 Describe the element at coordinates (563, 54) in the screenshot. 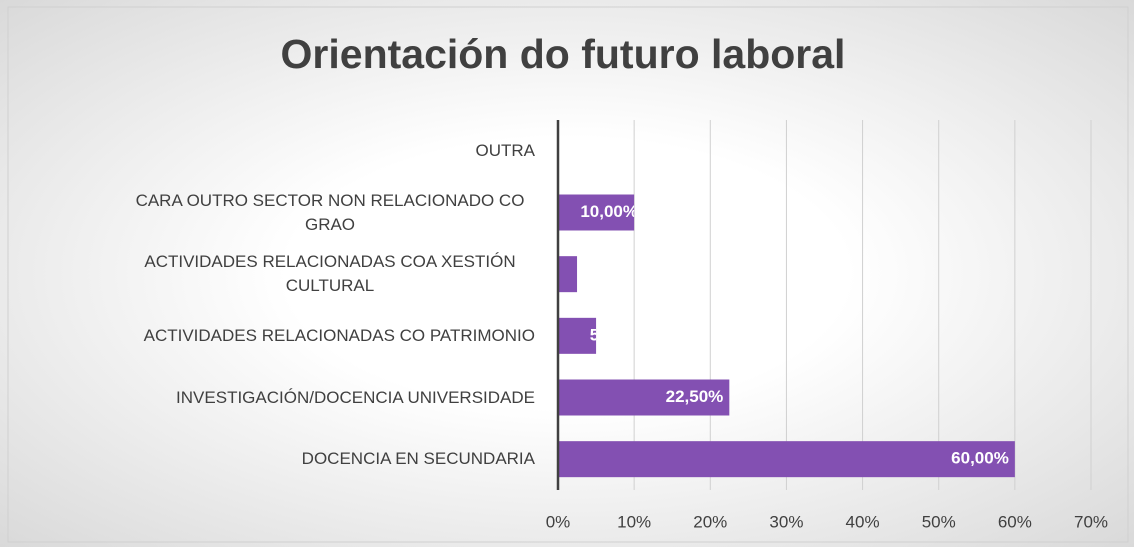

I see `chart-title: Orientación do futuro laboral` at that location.